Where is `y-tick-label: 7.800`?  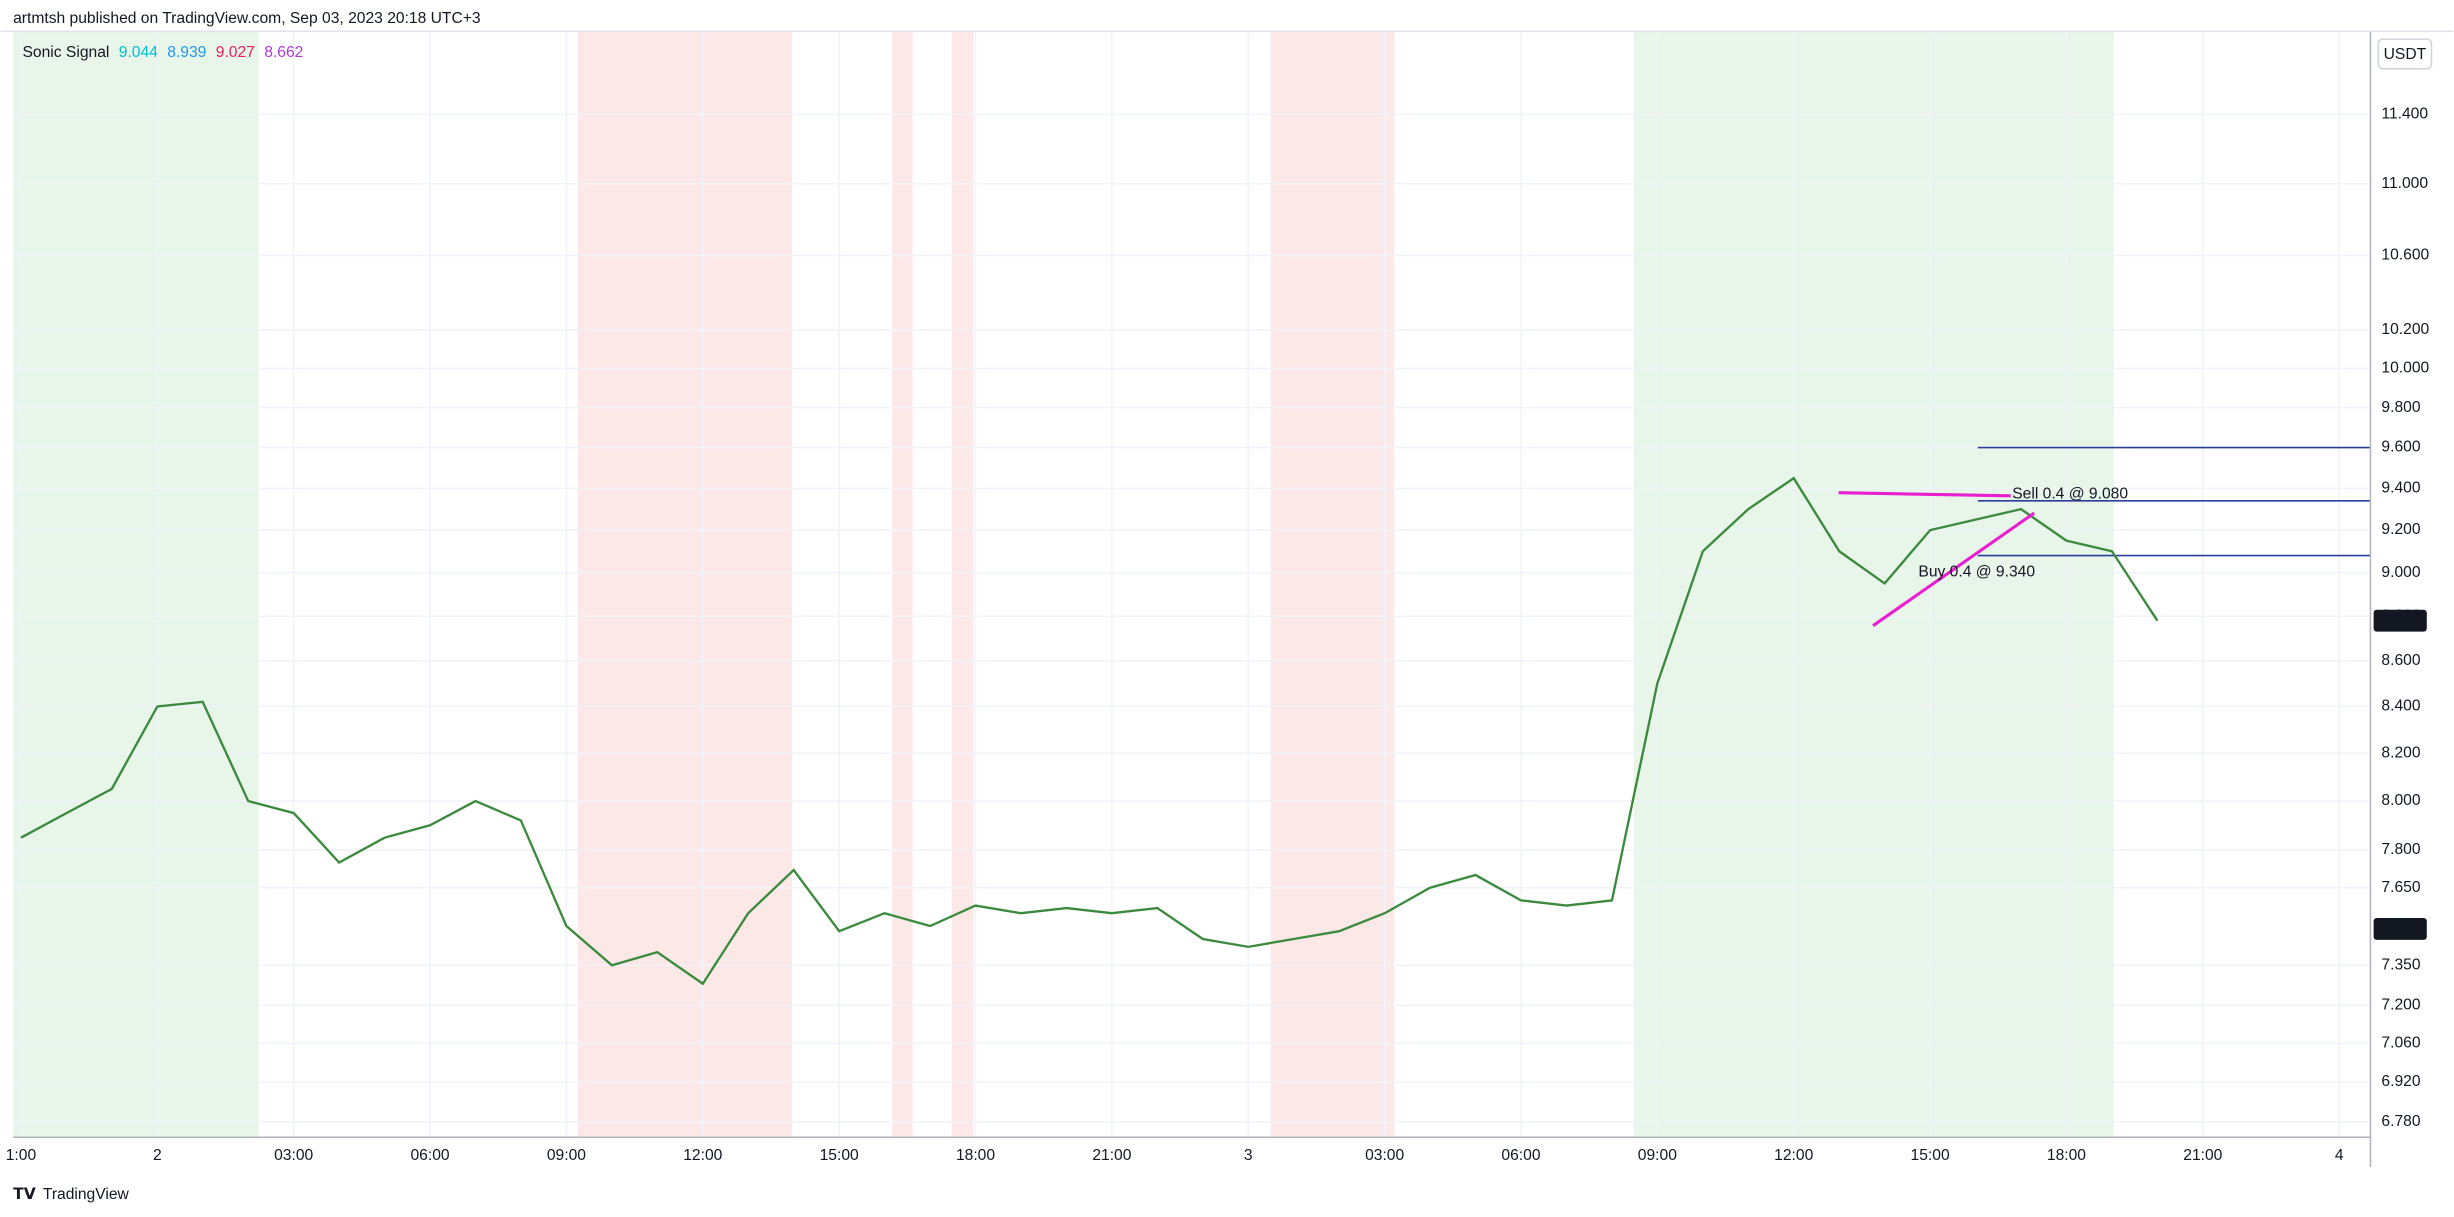 y-tick-label: 7.800 is located at coordinates (2400, 849).